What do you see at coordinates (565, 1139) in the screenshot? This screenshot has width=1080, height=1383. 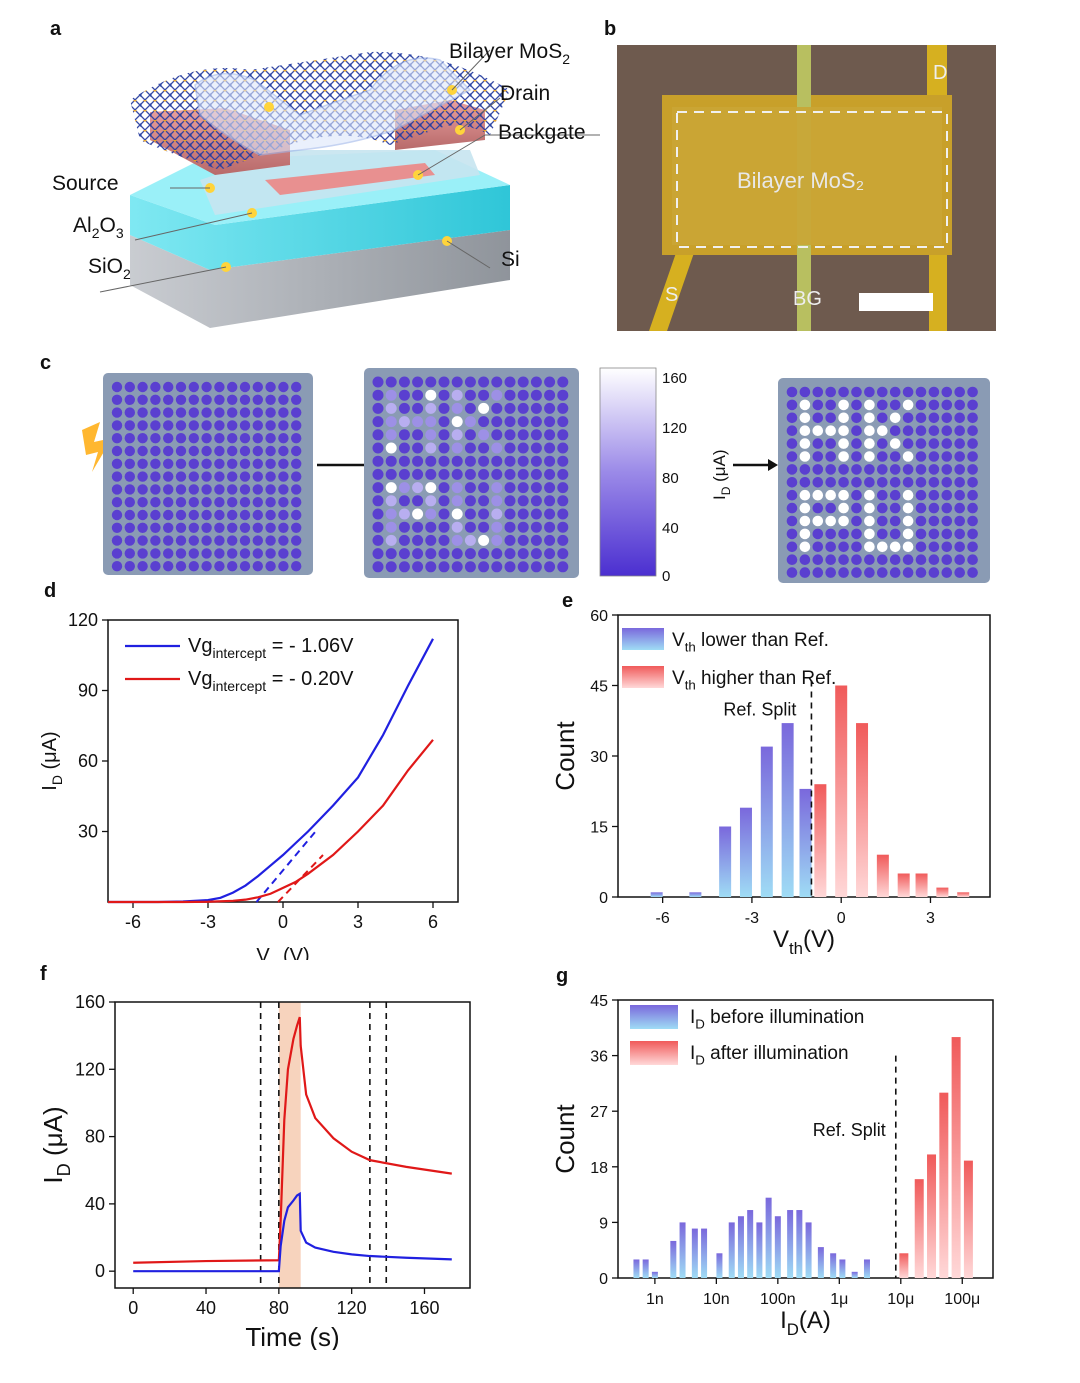 I see `y-axis-label: Count` at bounding box center [565, 1139].